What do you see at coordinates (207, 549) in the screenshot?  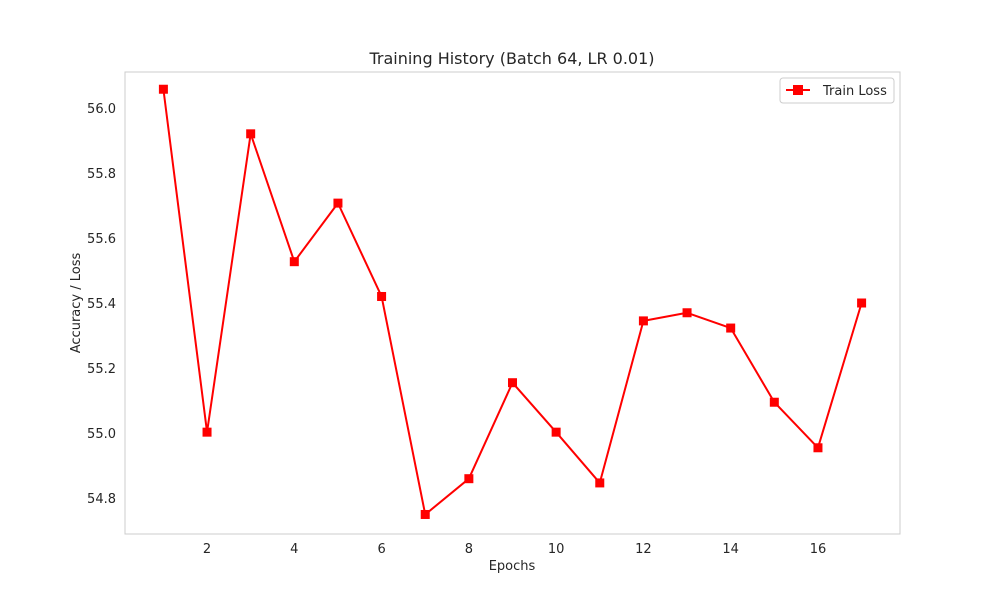 I see `x-tick-label: 2` at bounding box center [207, 549].